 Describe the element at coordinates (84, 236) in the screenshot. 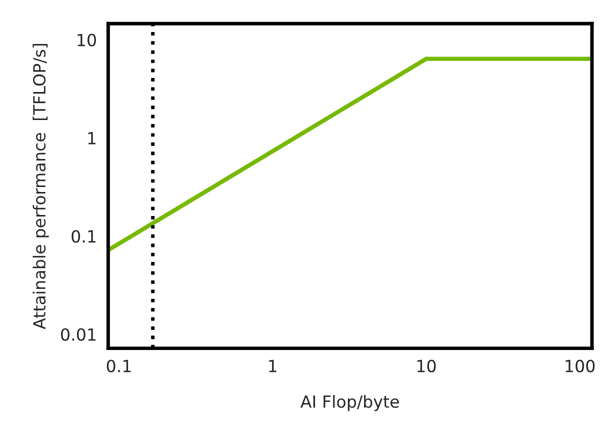

I see `y-tick-label: 0.1` at that location.